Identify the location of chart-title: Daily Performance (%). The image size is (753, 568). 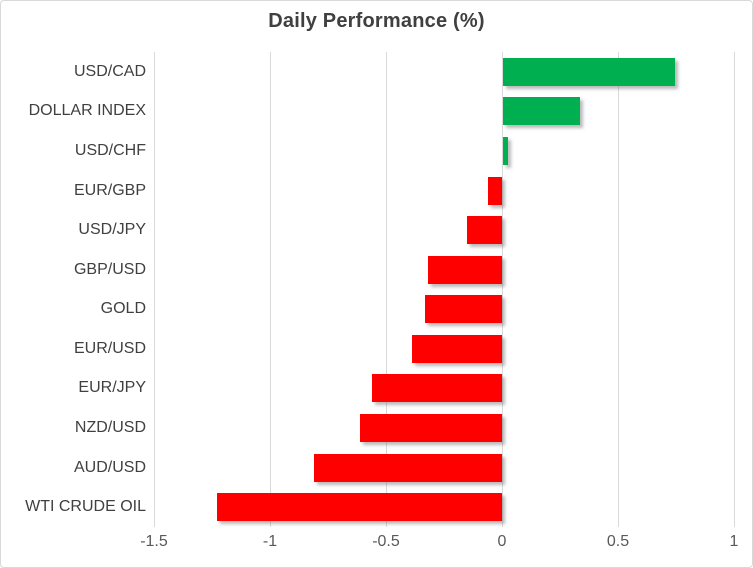
(376, 21).